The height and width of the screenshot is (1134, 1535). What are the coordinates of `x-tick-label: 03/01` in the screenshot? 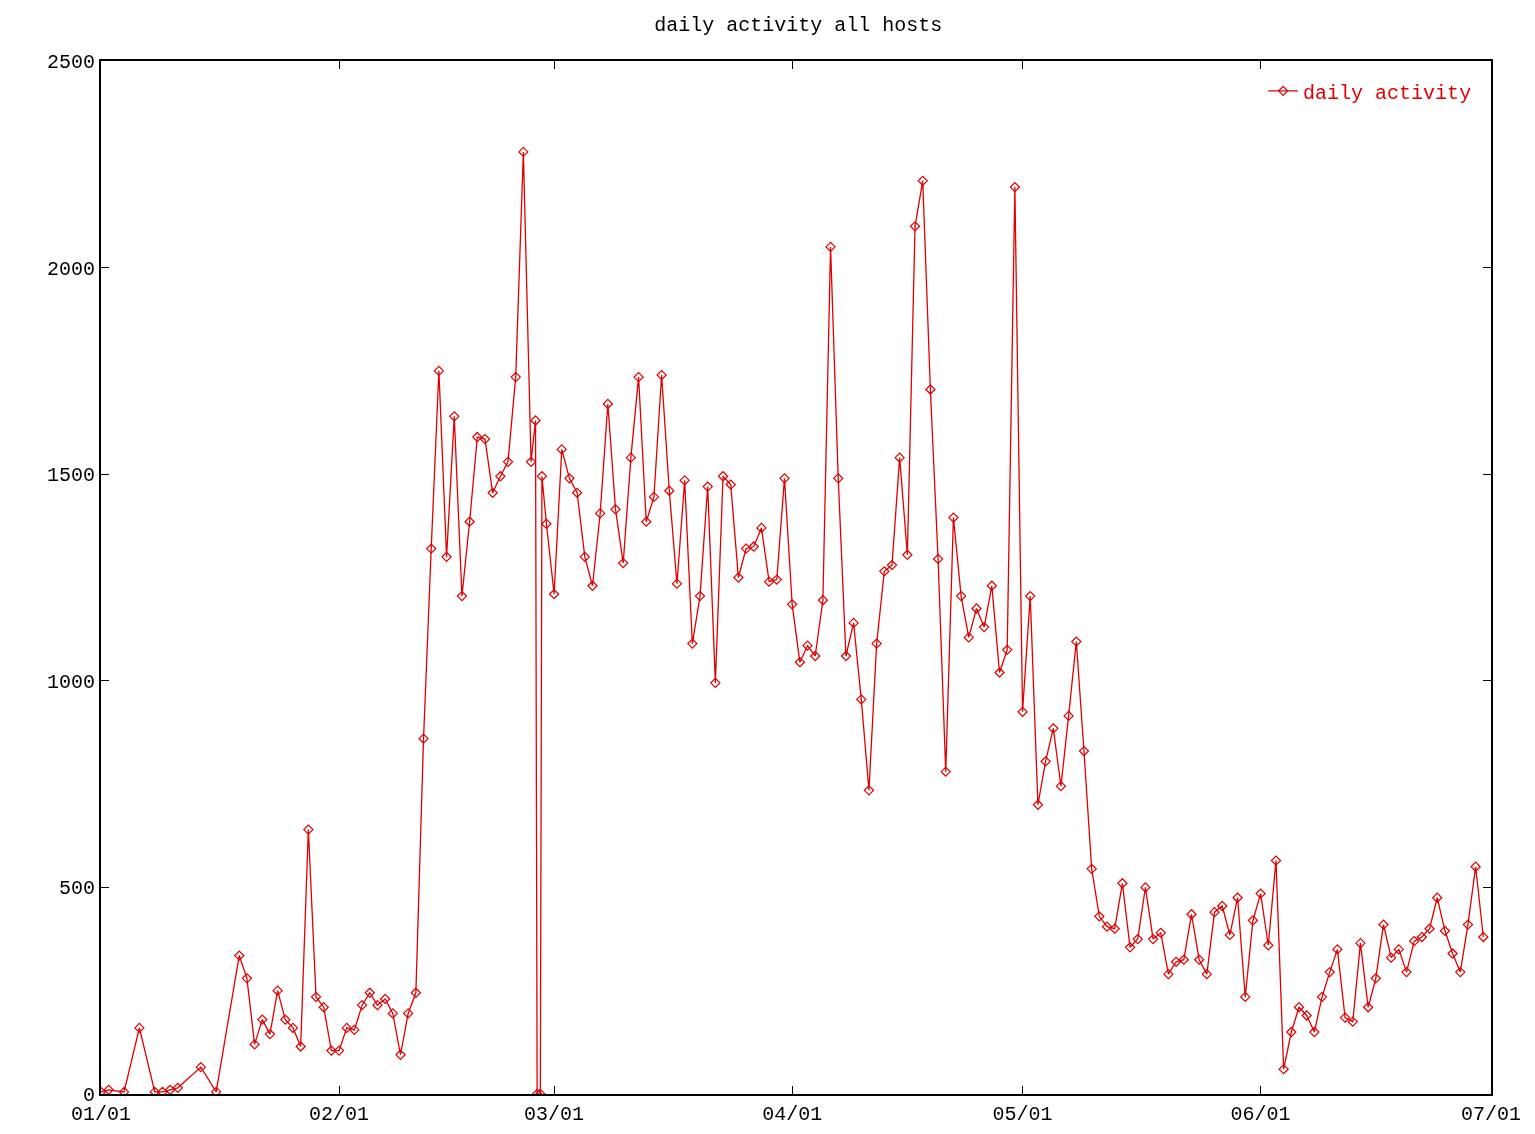 It's located at (554, 1114).